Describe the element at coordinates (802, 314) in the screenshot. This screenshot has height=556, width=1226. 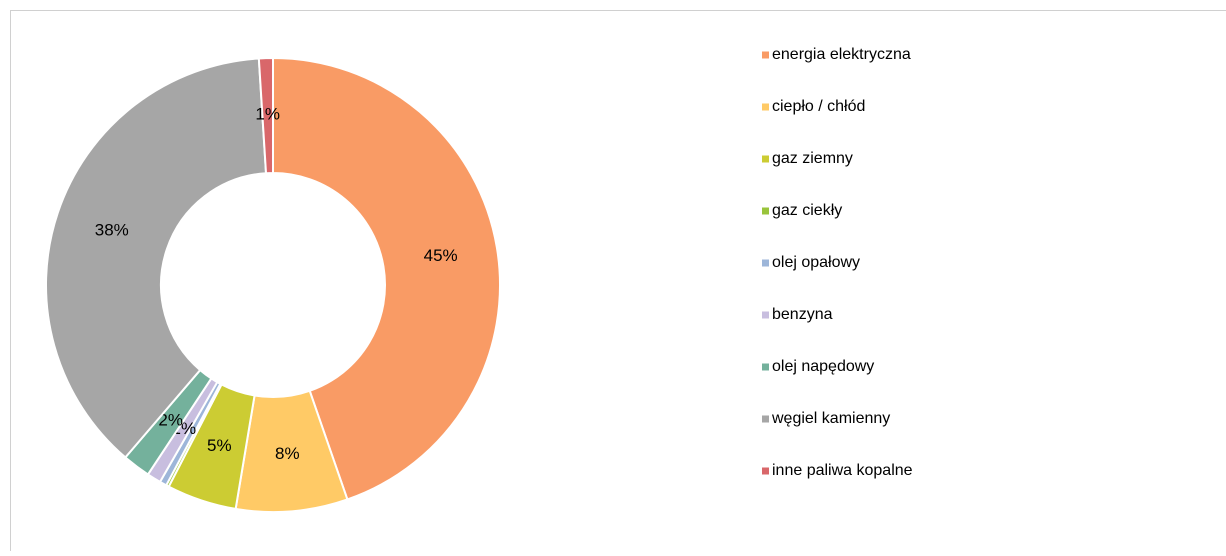
I see `legend-label: benzyna` at that location.